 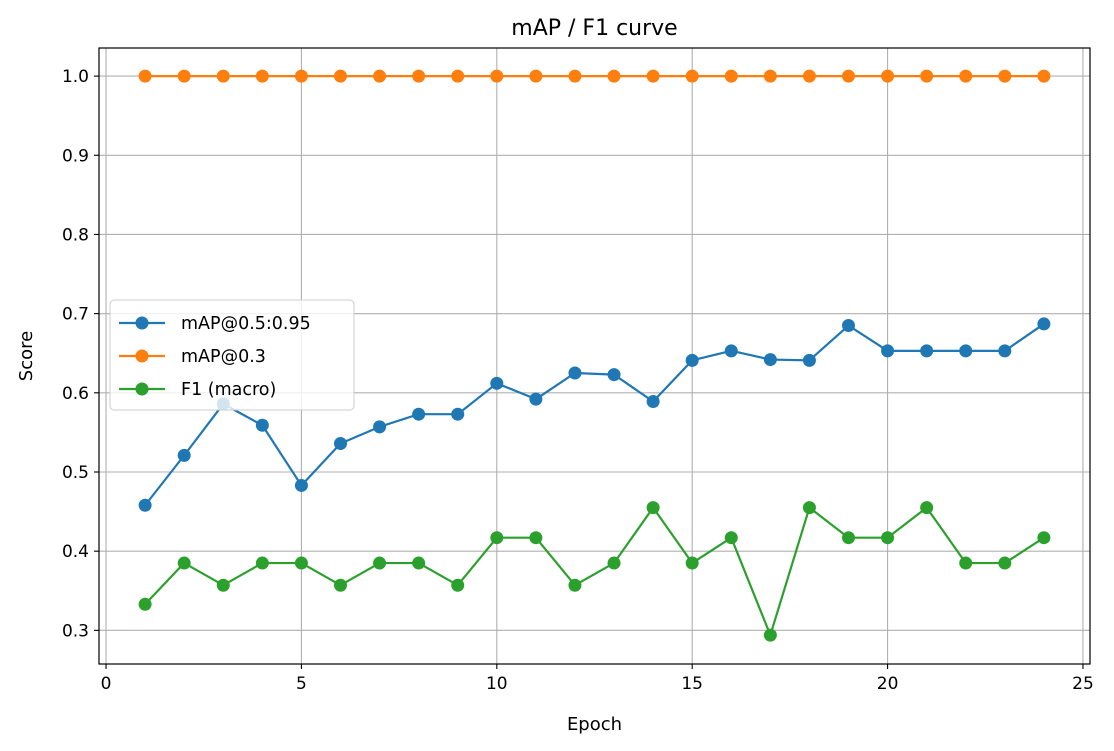 I want to click on chart-title: mAP / F1 curve, so click(x=594, y=28).